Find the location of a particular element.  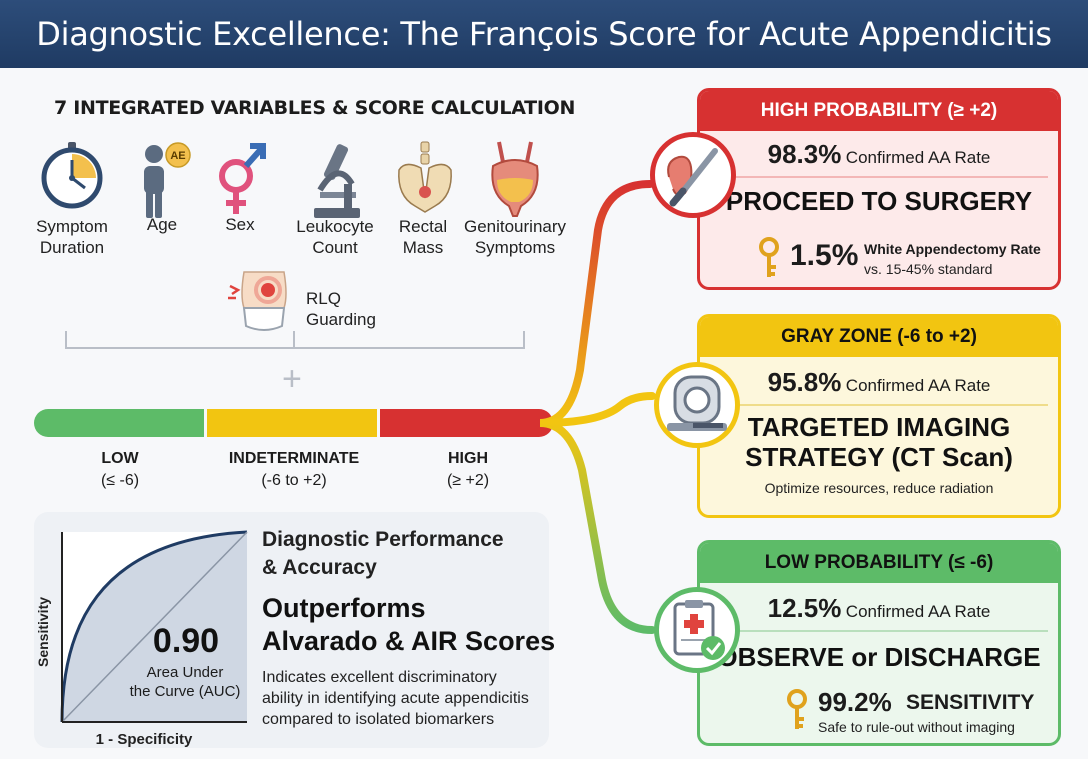

scale-segment-low is located at coordinates (119, 423).